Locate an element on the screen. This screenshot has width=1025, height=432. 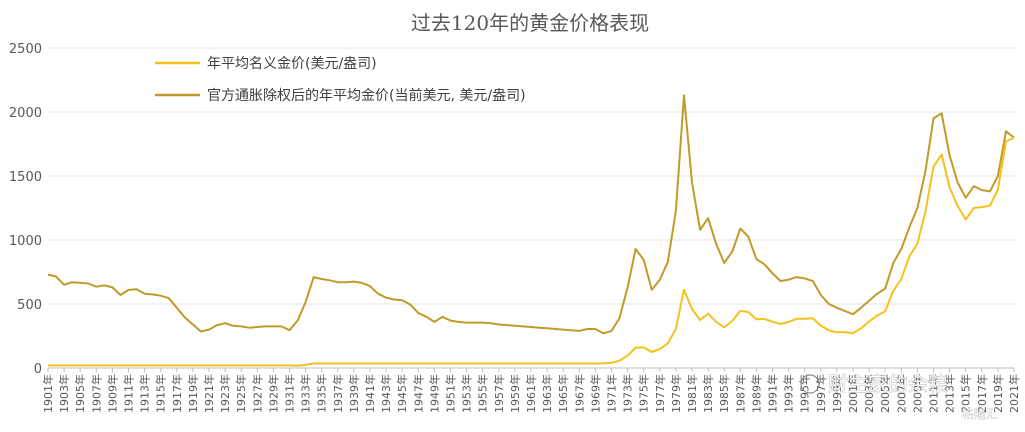
x-tick-label: 1969年 is located at coordinates (595, 393).